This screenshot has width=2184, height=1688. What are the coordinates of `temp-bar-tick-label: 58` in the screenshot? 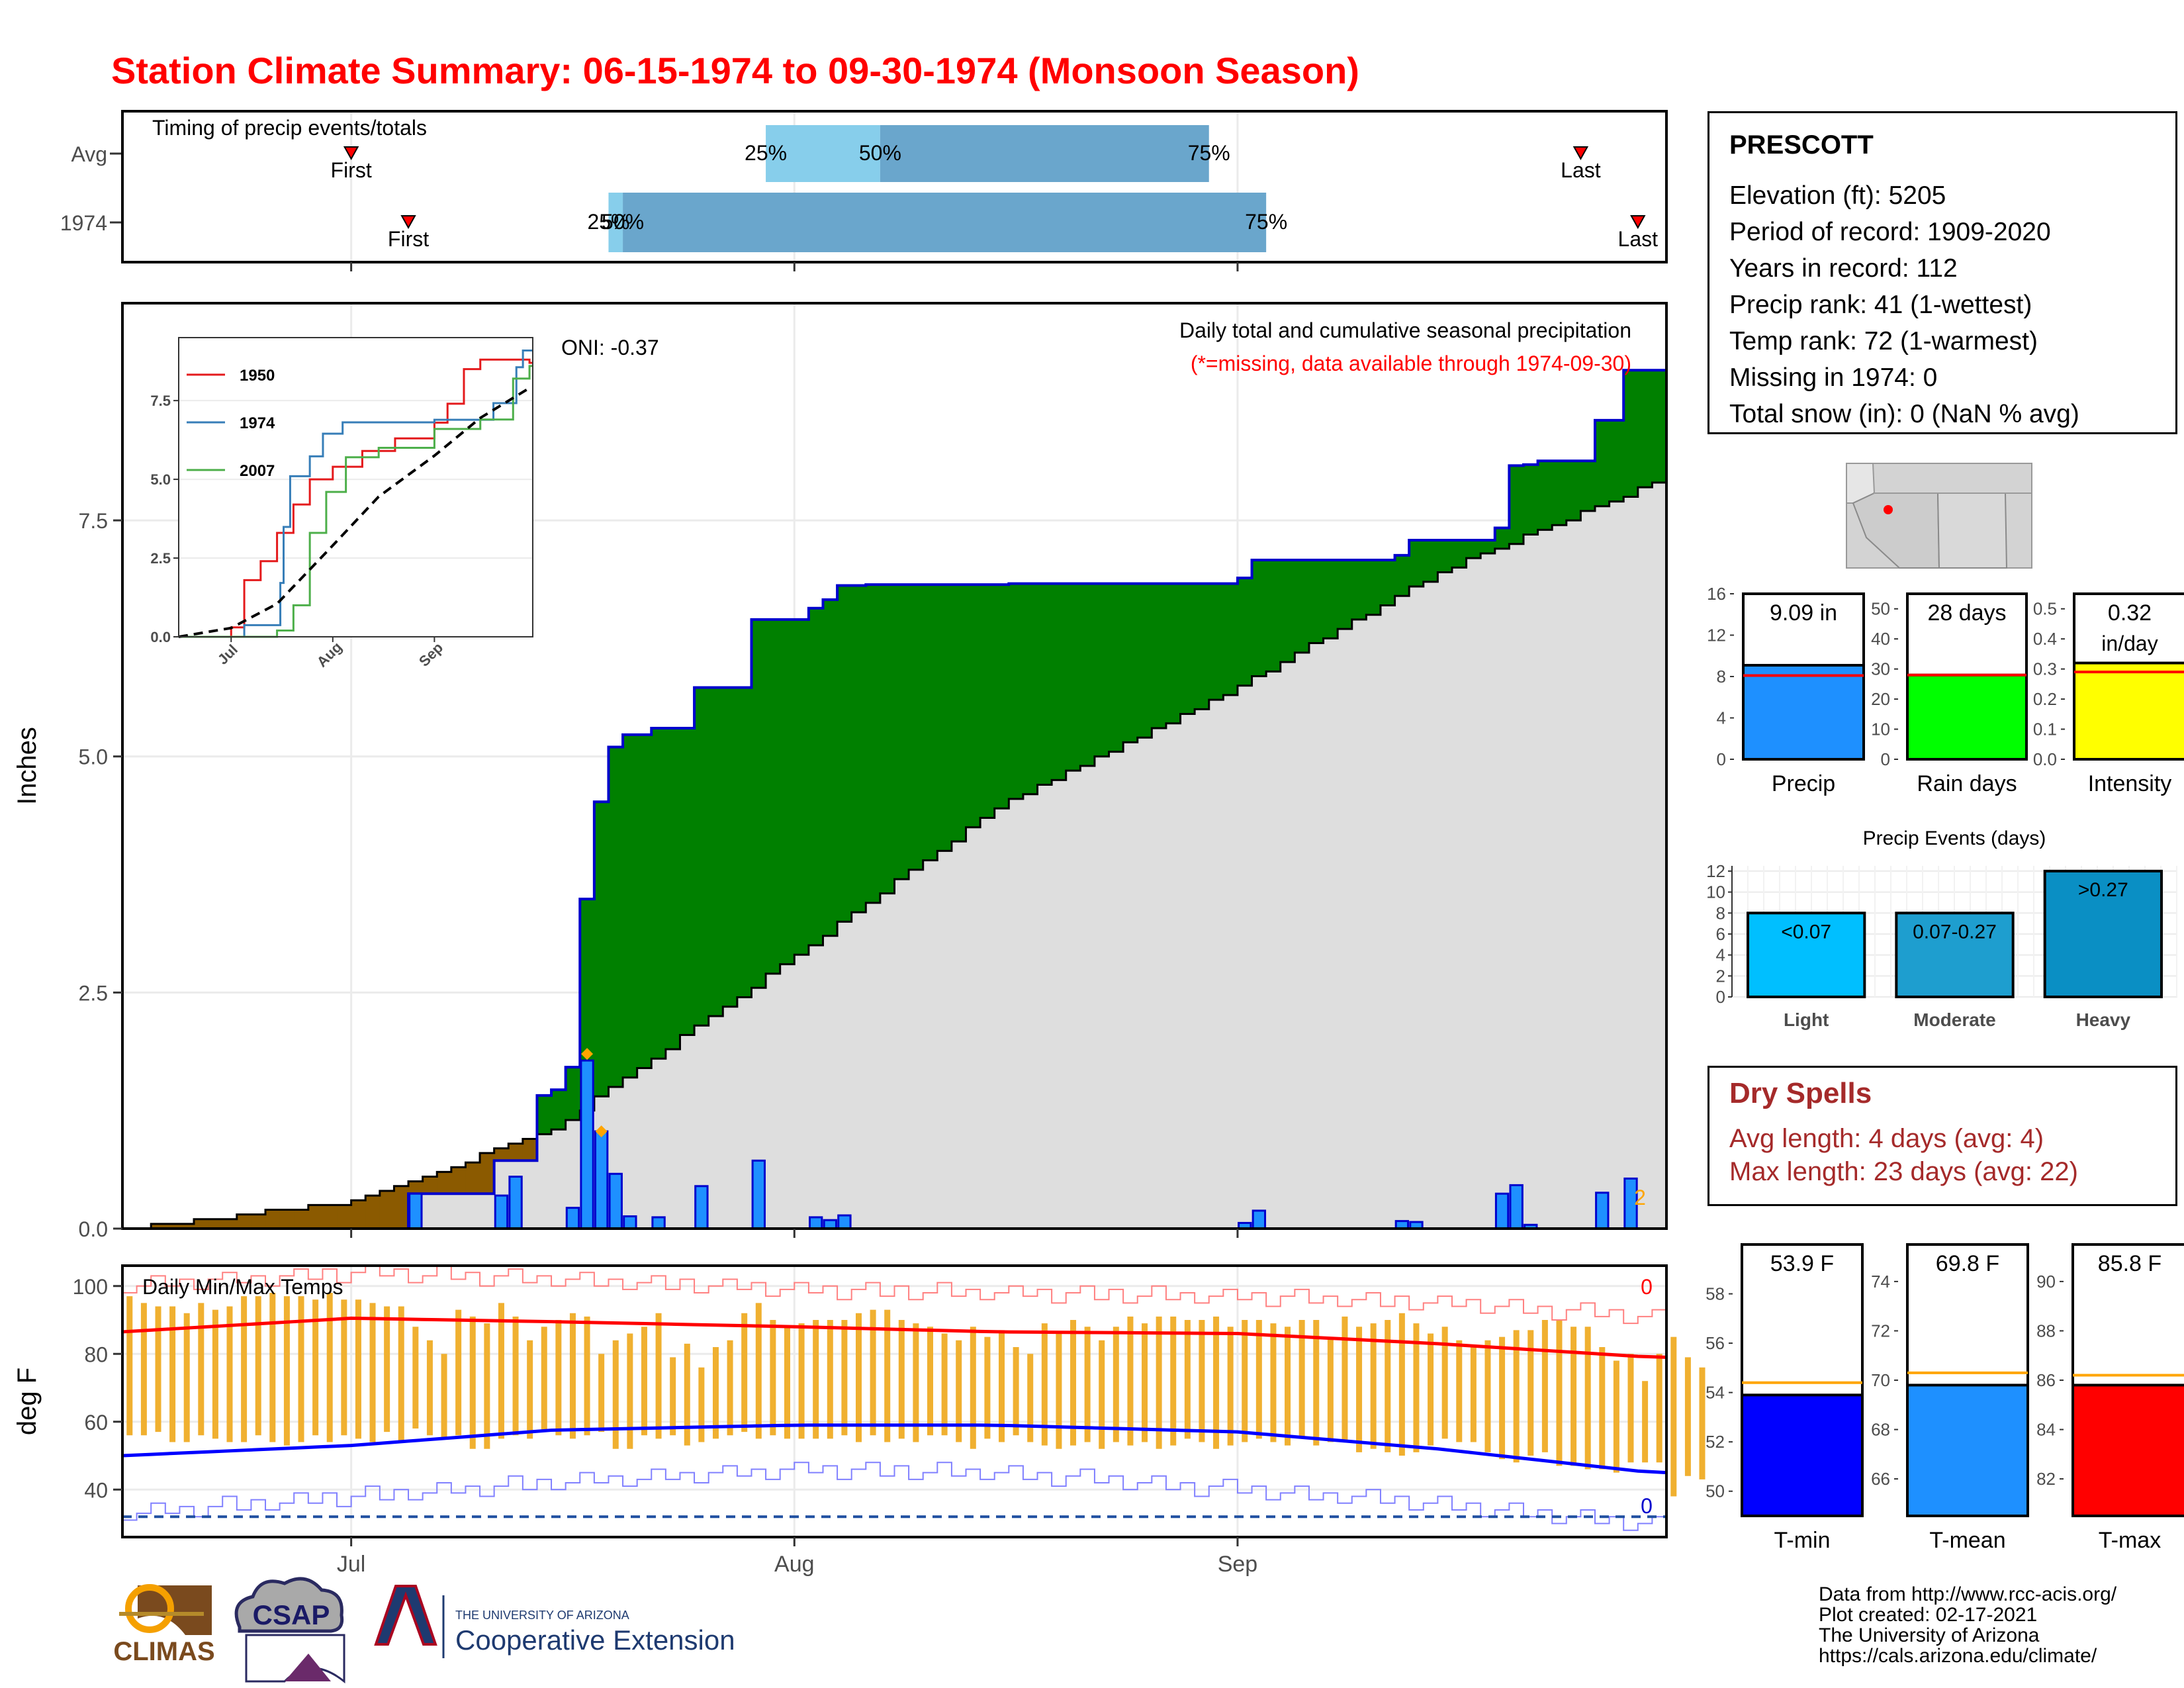 It's located at (1715, 1294).